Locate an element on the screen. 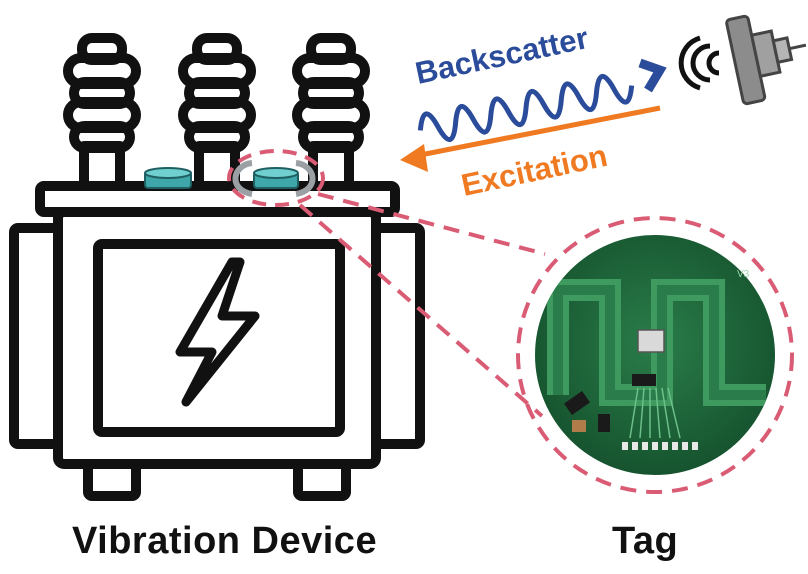 The image size is (808, 574). insulator-middle is located at coordinates (217, 112).